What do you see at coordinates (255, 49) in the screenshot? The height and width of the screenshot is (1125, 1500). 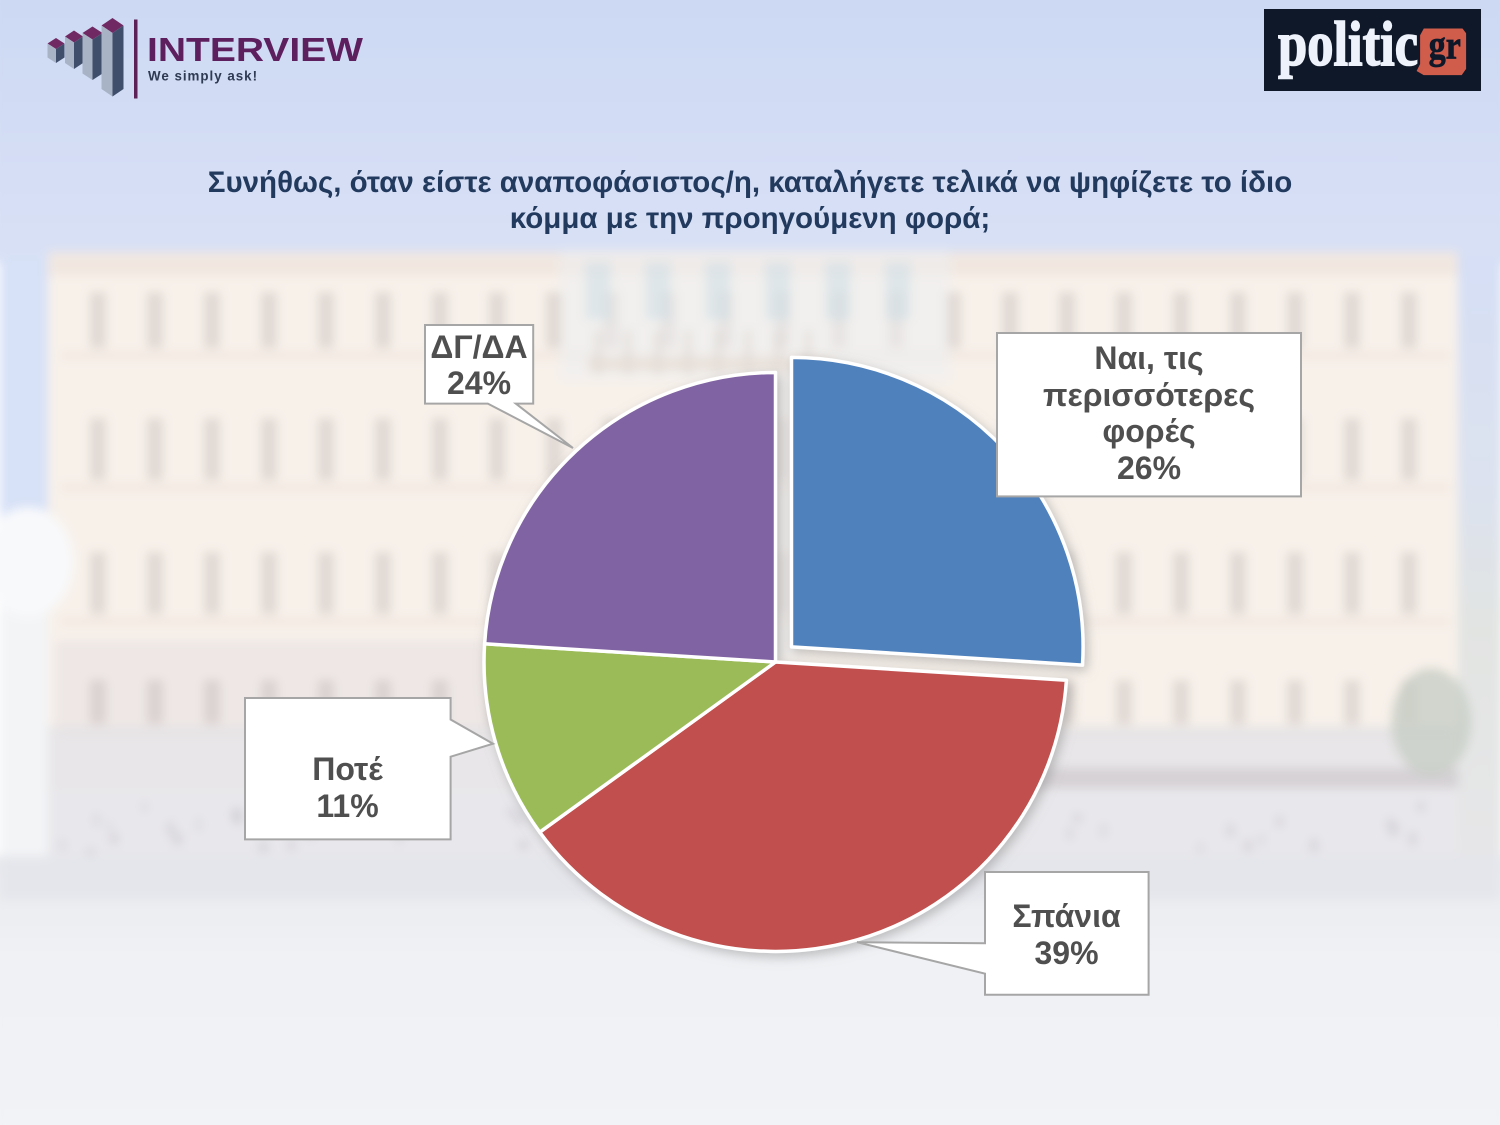 I see `svg-text: INTERVIEW` at bounding box center [255, 49].